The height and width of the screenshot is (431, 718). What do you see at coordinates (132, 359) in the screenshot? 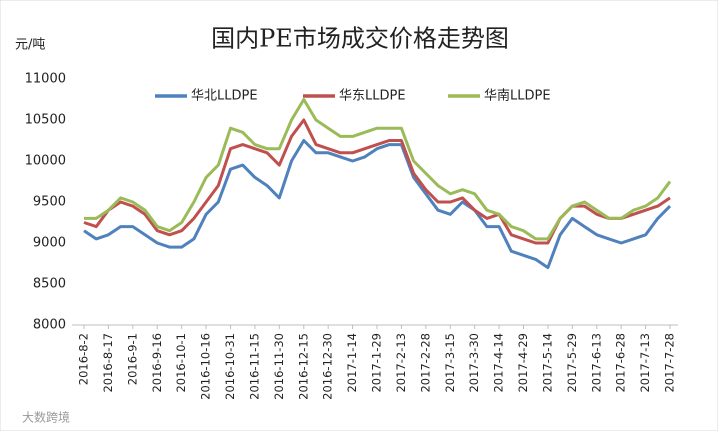
I see `x-tick-label: 2016-9-1` at bounding box center [132, 359].